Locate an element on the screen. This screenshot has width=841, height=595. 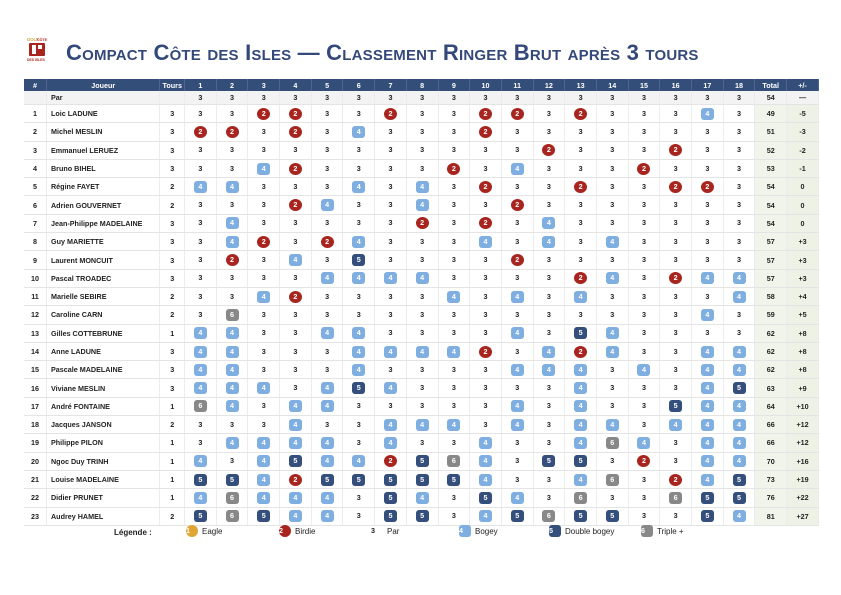
player-name: Audrey HAMEL is located at coordinates (103, 516).